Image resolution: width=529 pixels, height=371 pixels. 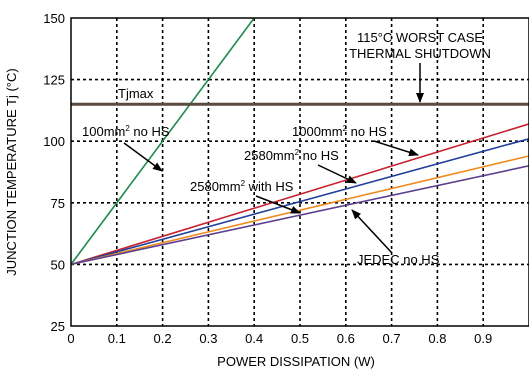 What do you see at coordinates (58, 326) in the screenshot?
I see `y-tick-label: 25` at bounding box center [58, 326].